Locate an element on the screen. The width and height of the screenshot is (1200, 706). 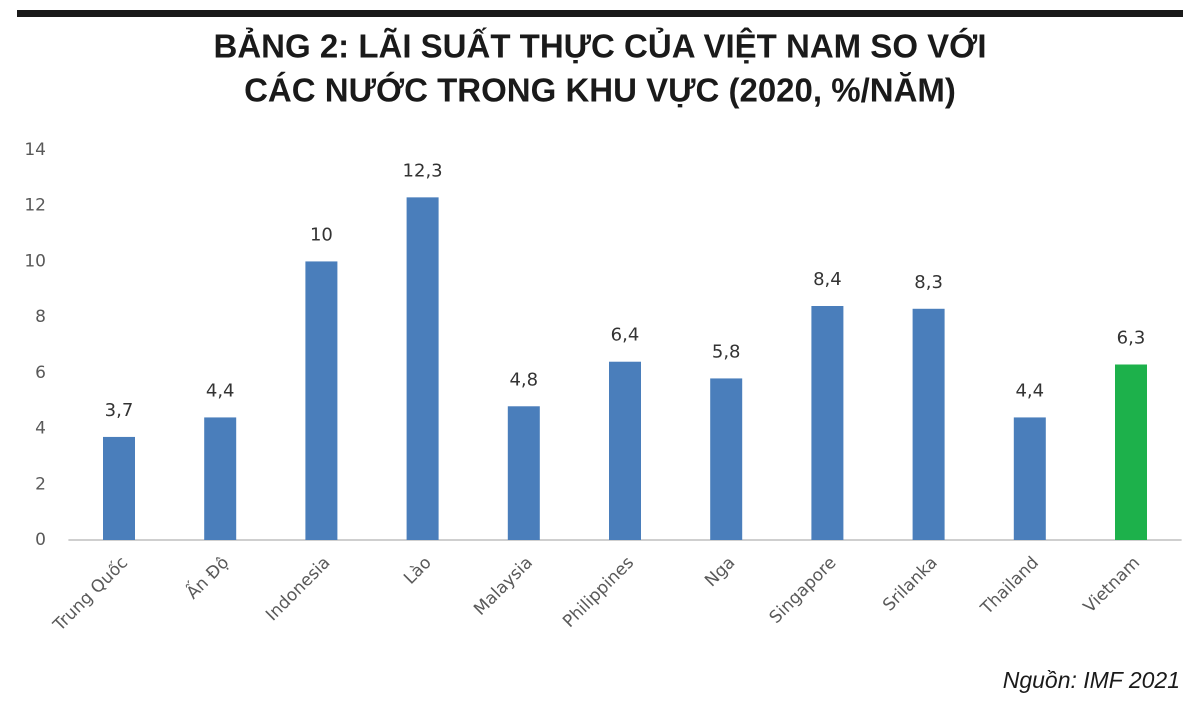
source-note: Nguồn: IMF 2021 is located at coordinates (1091, 680).